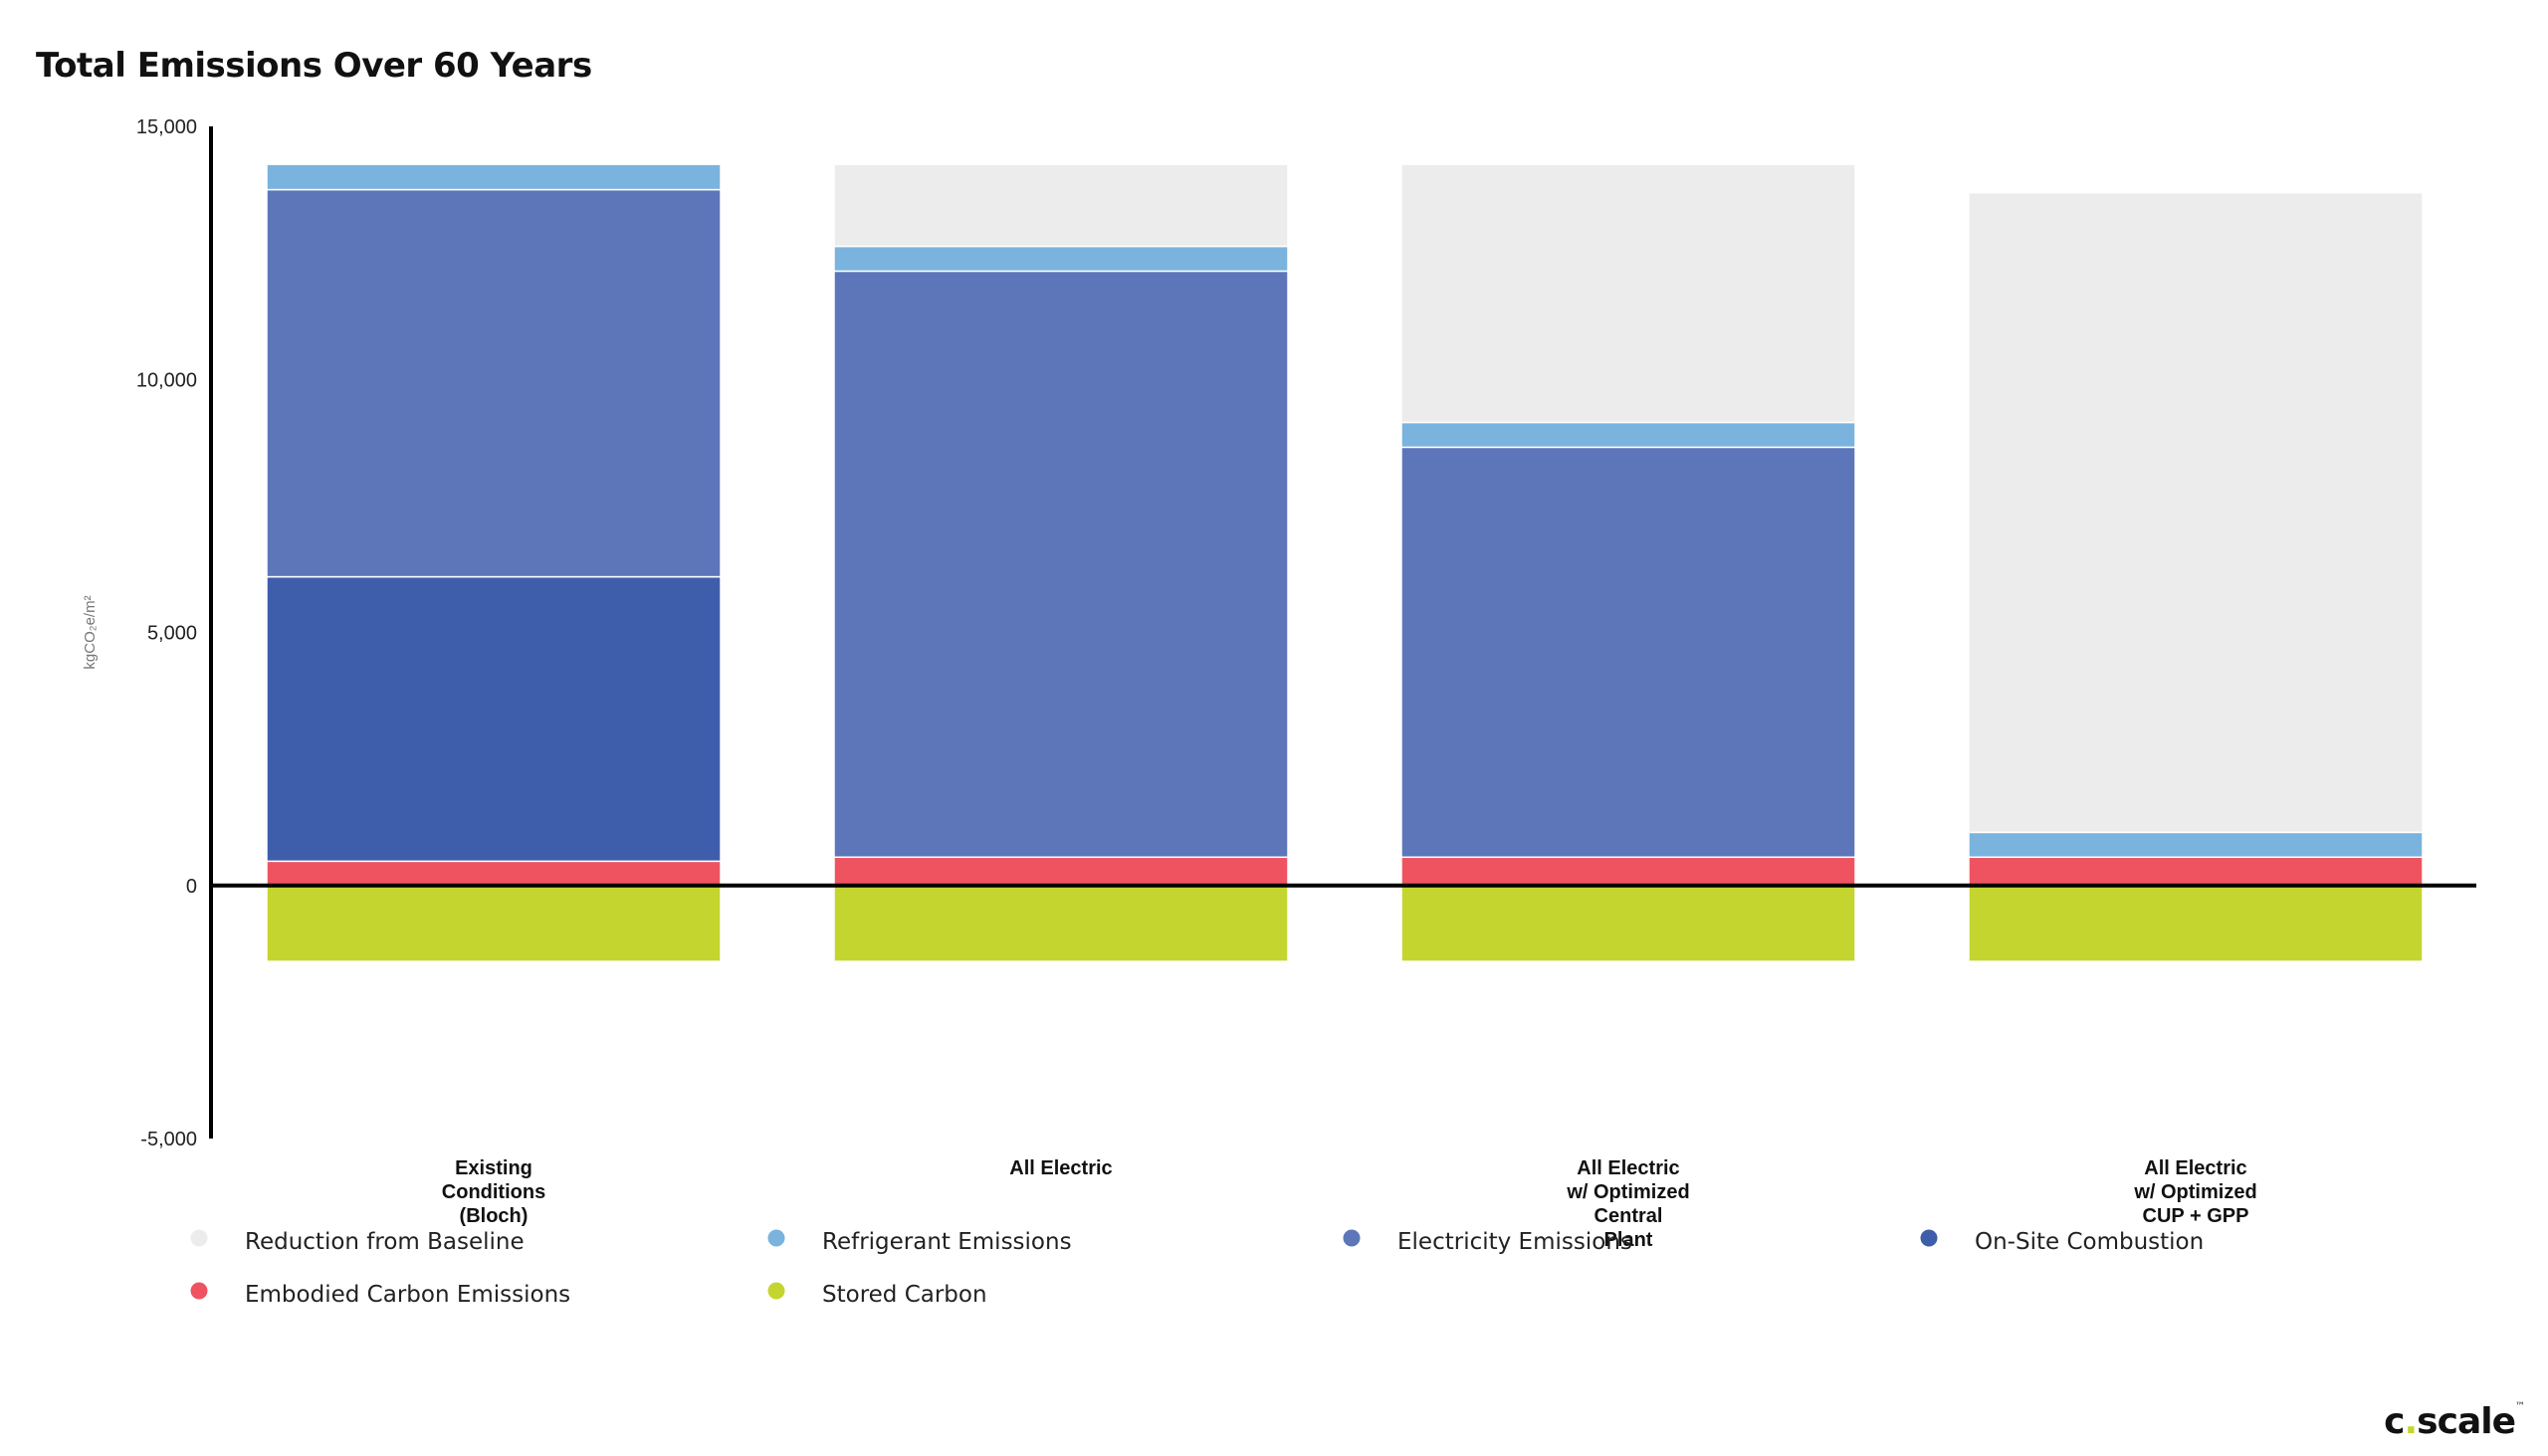  Describe the element at coordinates (314, 66) in the screenshot. I see `chart-title: Total Emissions Over 60 Years` at that location.